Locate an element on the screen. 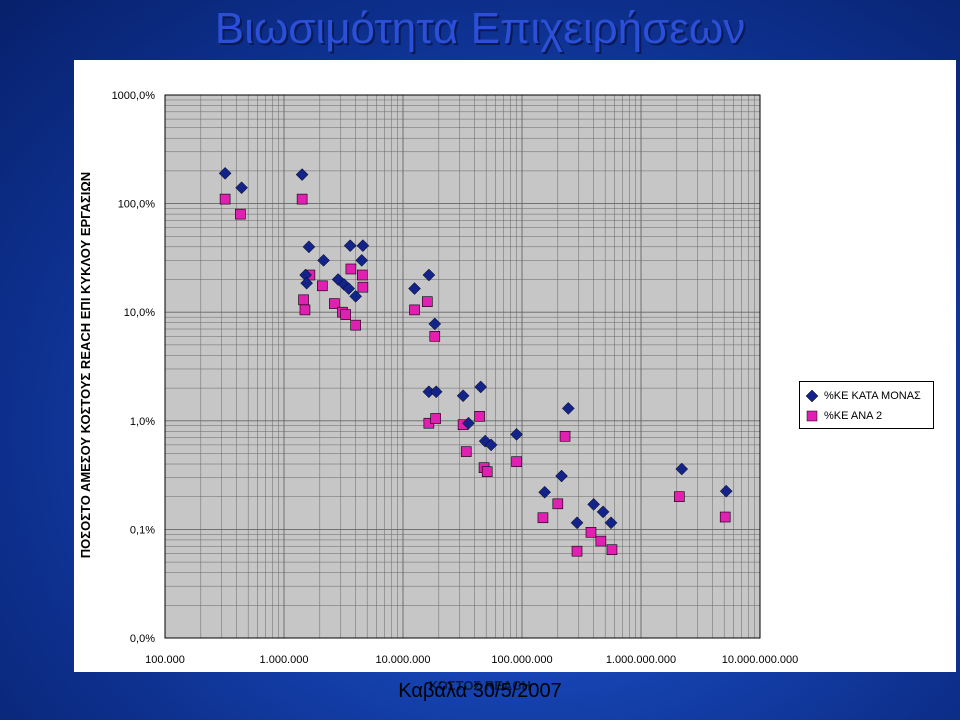 The height and width of the screenshot is (720, 960). slide-footer: Καβάλα 30/5/2007 is located at coordinates (480, 691).